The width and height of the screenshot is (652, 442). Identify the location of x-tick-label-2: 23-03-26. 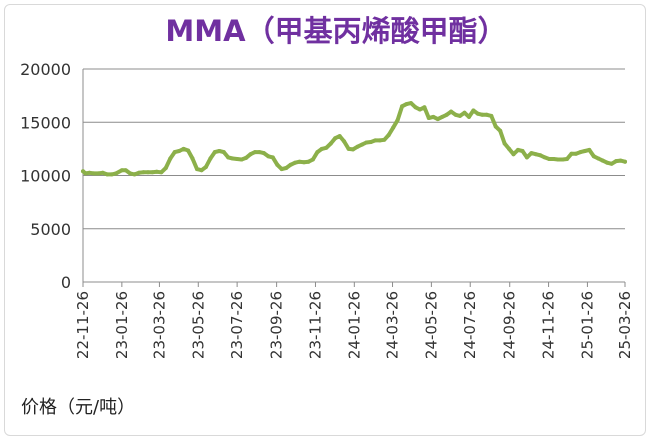
(159, 325).